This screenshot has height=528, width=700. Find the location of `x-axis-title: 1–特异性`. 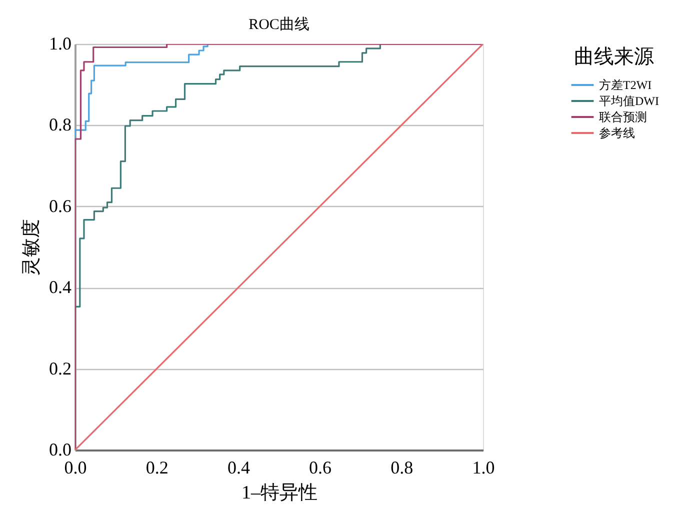

x-axis-title: 1–特异性 is located at coordinates (280, 493).